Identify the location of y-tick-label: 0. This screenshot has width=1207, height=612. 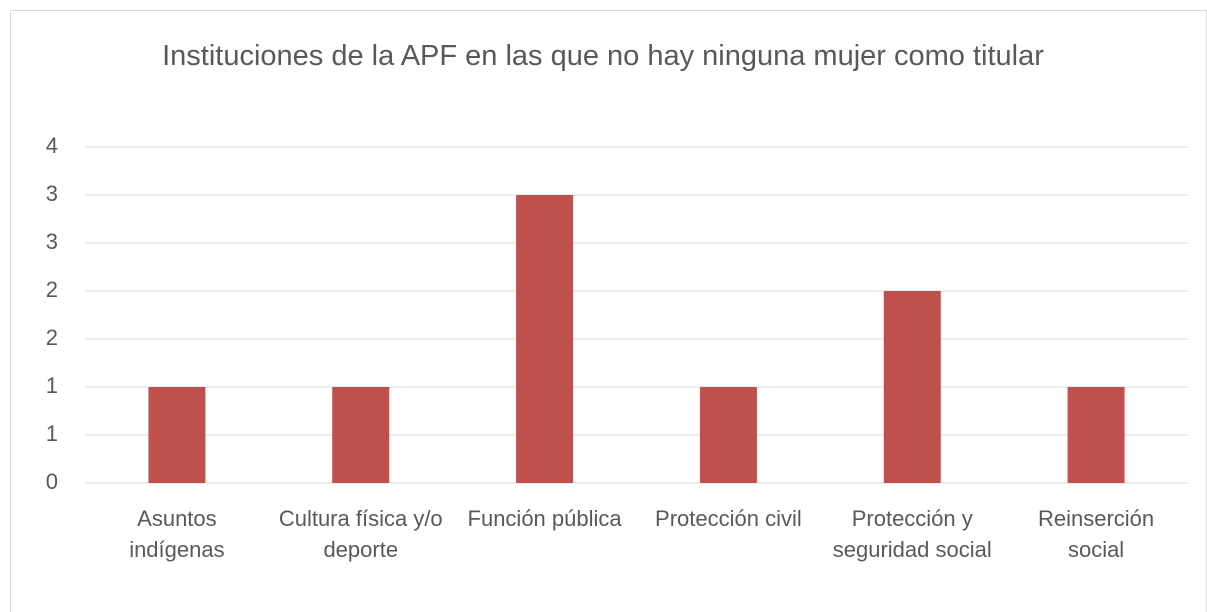
(52, 481).